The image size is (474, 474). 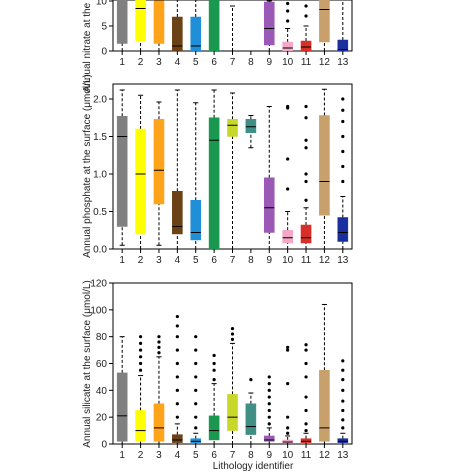 What do you see at coordinates (343, 455) in the screenshot?
I see `x-tick-label: 13` at bounding box center [343, 455].